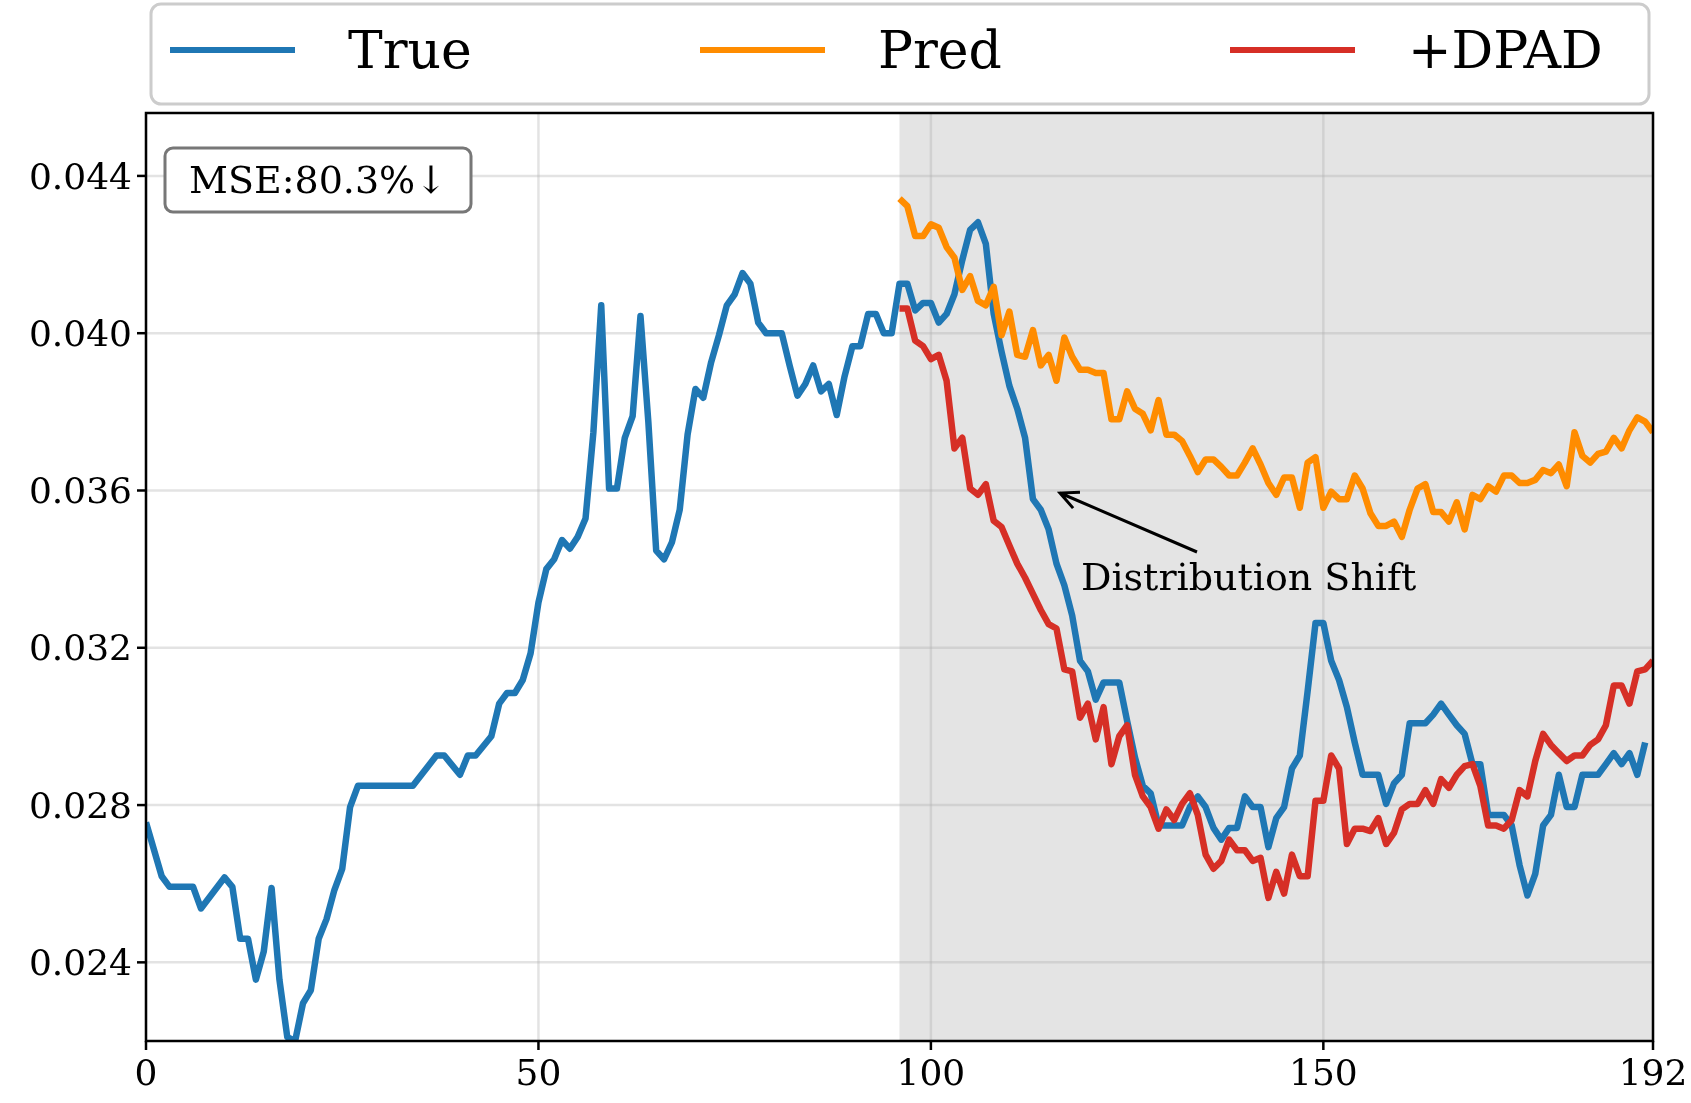 This screenshot has width=1691, height=1103. What do you see at coordinates (80, 805) in the screenshot?
I see `y-tick-label: 0.028` at bounding box center [80, 805].